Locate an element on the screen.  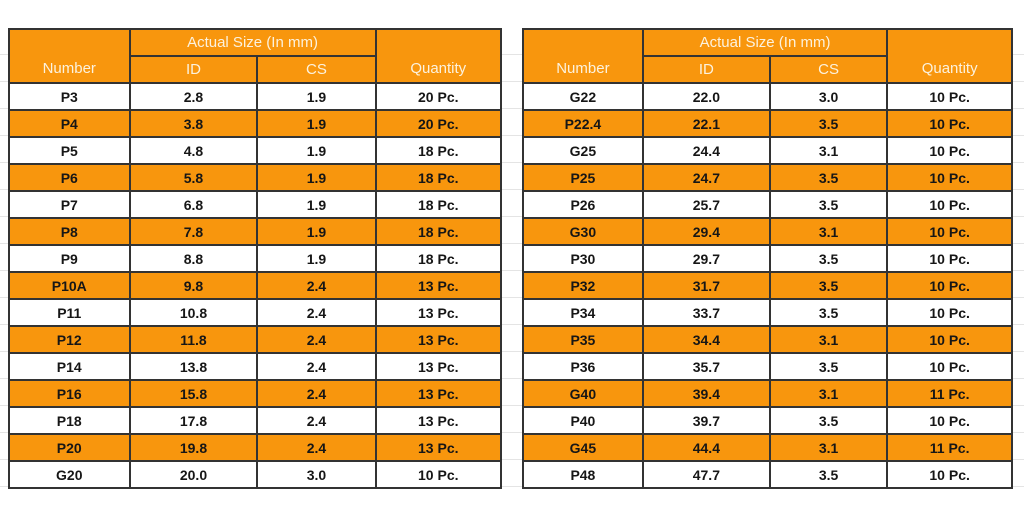
table-row: P18 17.8 2.4 13 Pc. is located at coordinates (255, 420).